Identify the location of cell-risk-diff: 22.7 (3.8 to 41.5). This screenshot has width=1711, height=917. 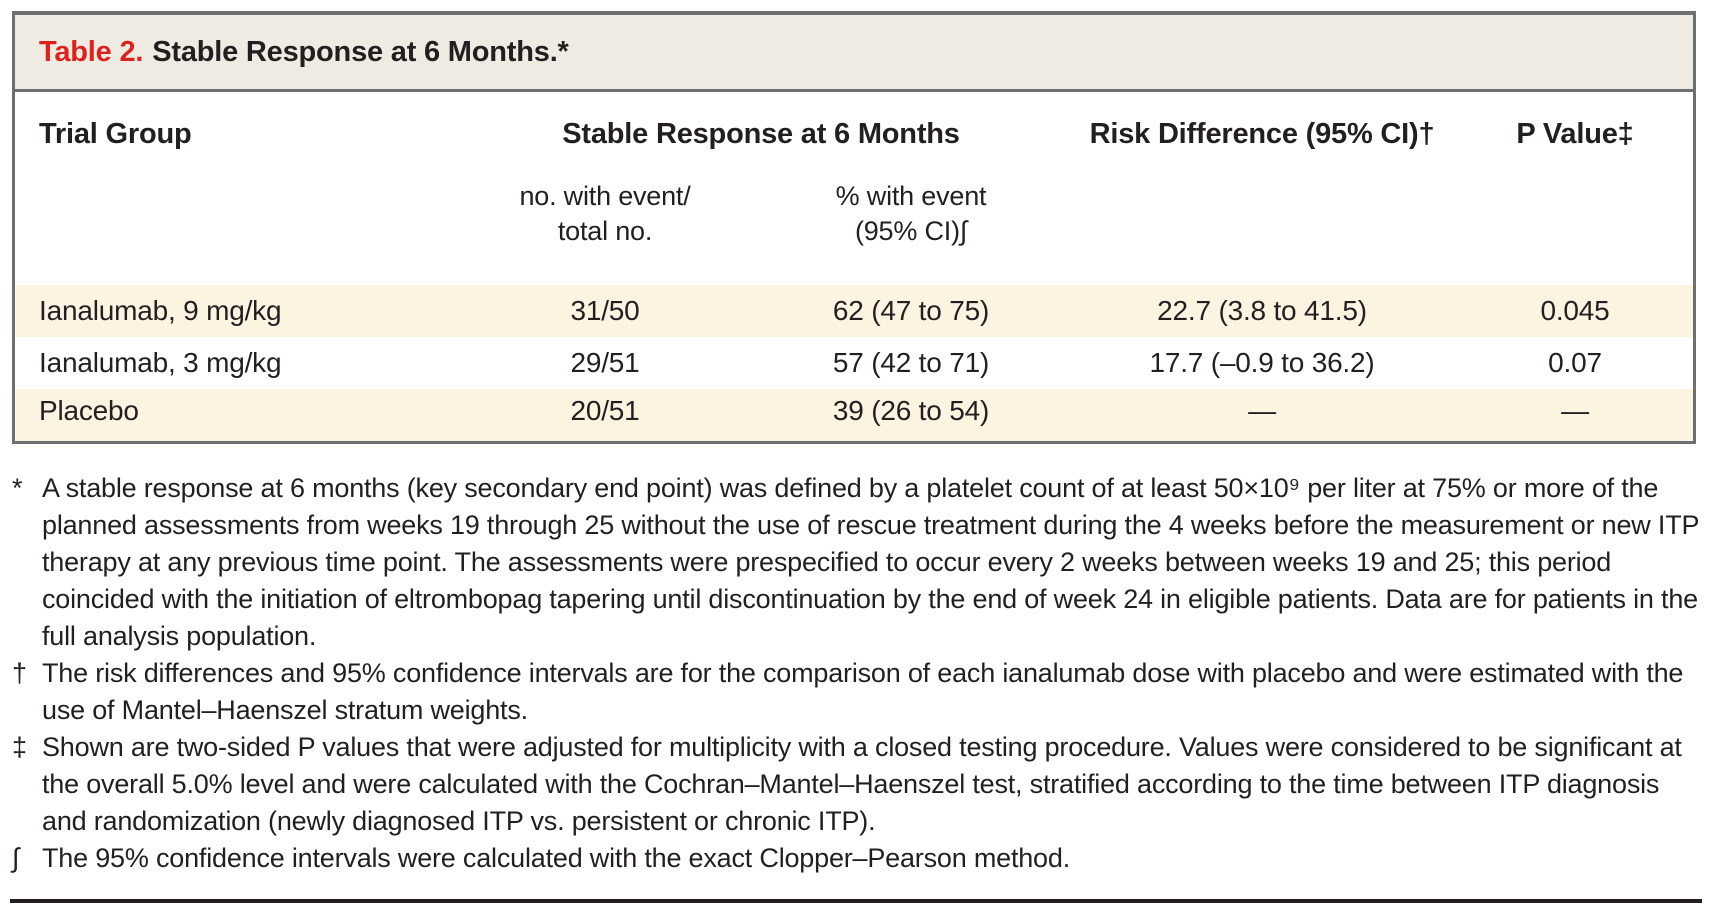
(1262, 310).